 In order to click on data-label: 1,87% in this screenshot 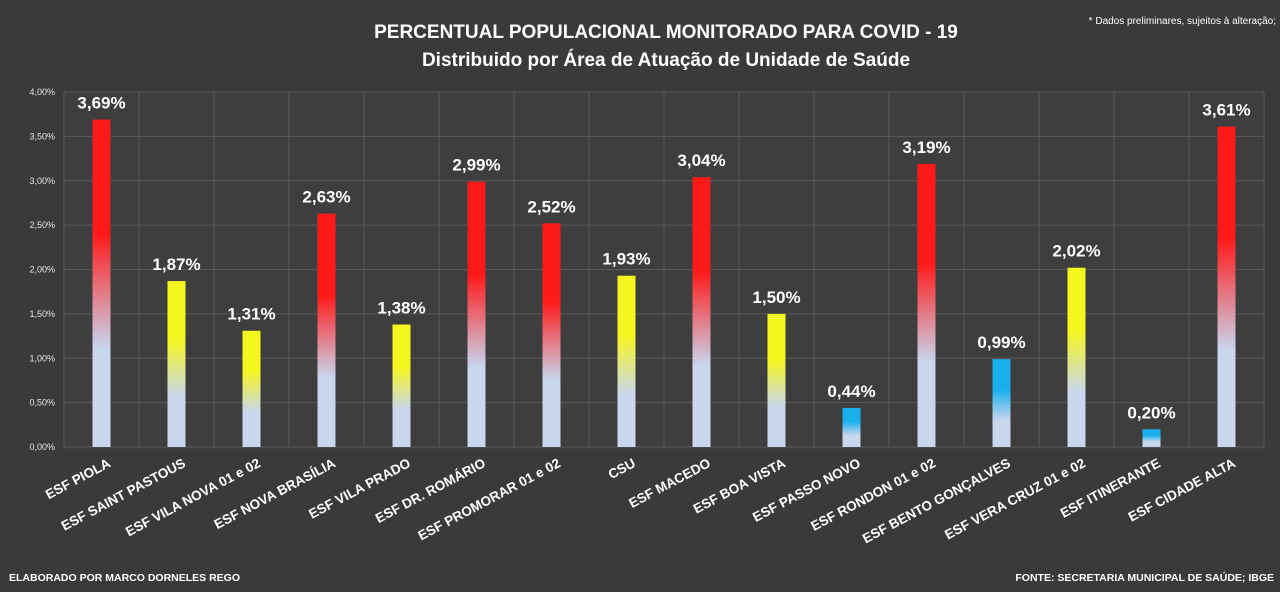, I will do `click(176, 264)`.